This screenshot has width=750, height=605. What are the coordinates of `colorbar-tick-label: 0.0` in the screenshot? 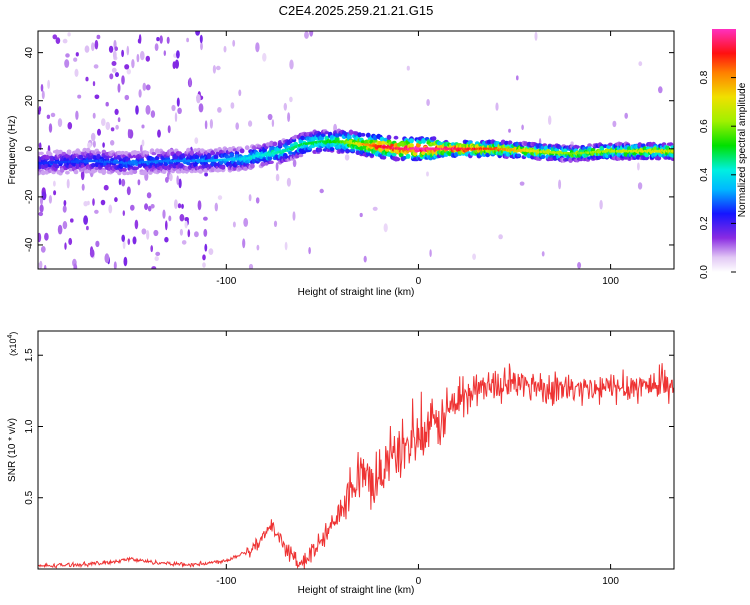 It's located at (704, 272).